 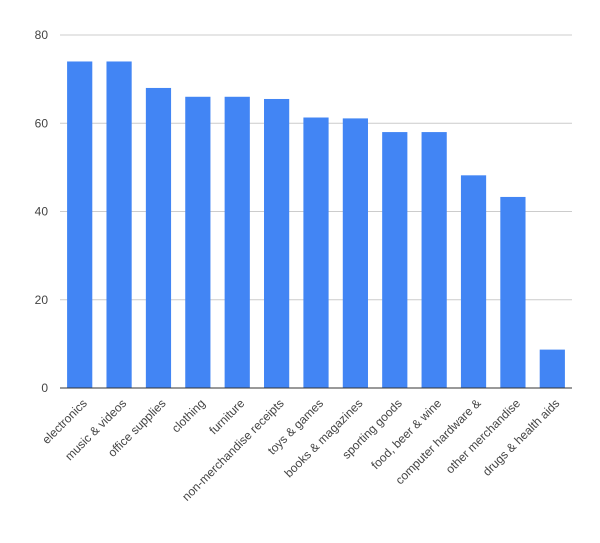 What do you see at coordinates (188, 415) in the screenshot?
I see `x-category-label: clothing` at bounding box center [188, 415].